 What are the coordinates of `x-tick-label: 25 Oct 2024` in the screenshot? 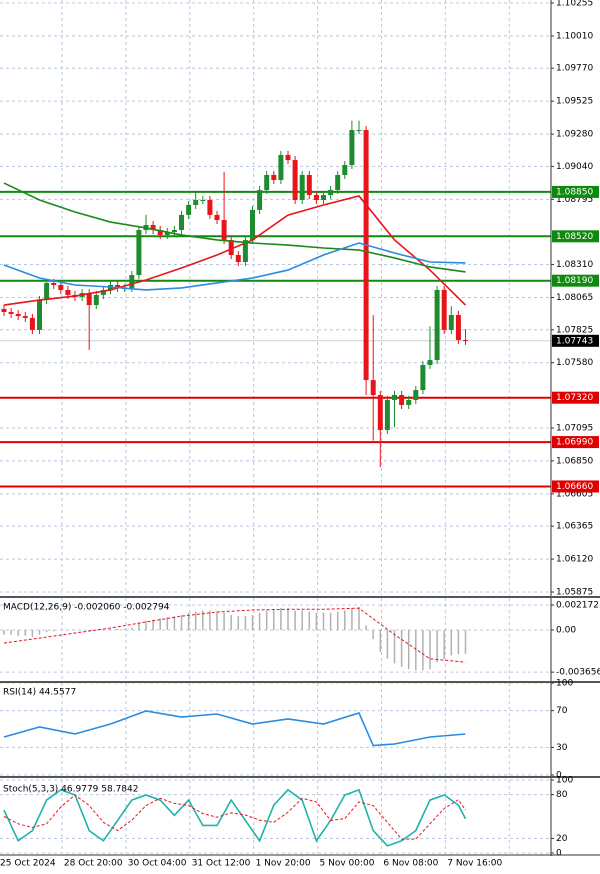 It's located at (28, 864).